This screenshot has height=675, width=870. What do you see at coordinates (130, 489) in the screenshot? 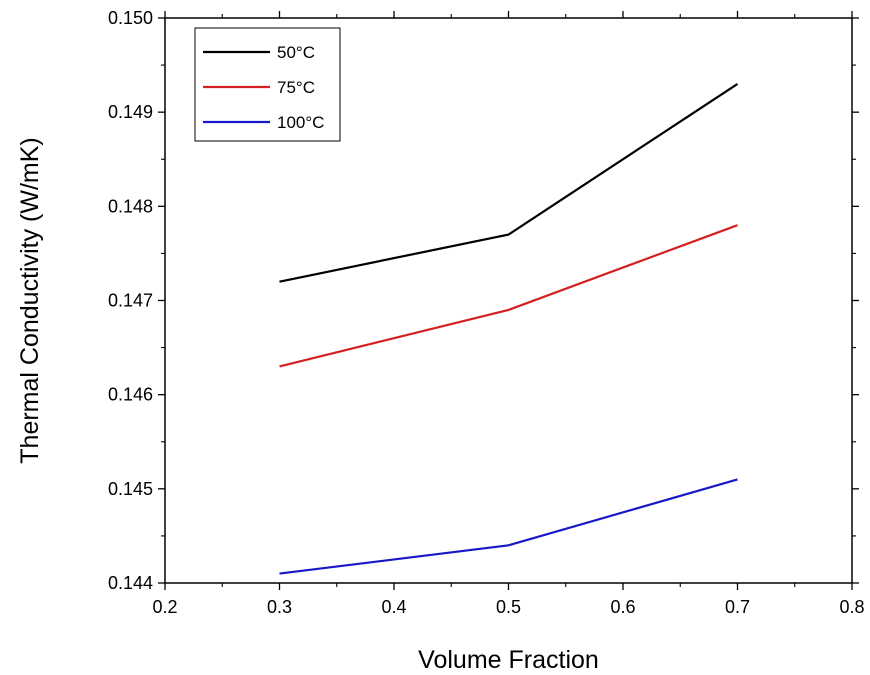
I see `y-tick-label: 0.145` at bounding box center [130, 489].